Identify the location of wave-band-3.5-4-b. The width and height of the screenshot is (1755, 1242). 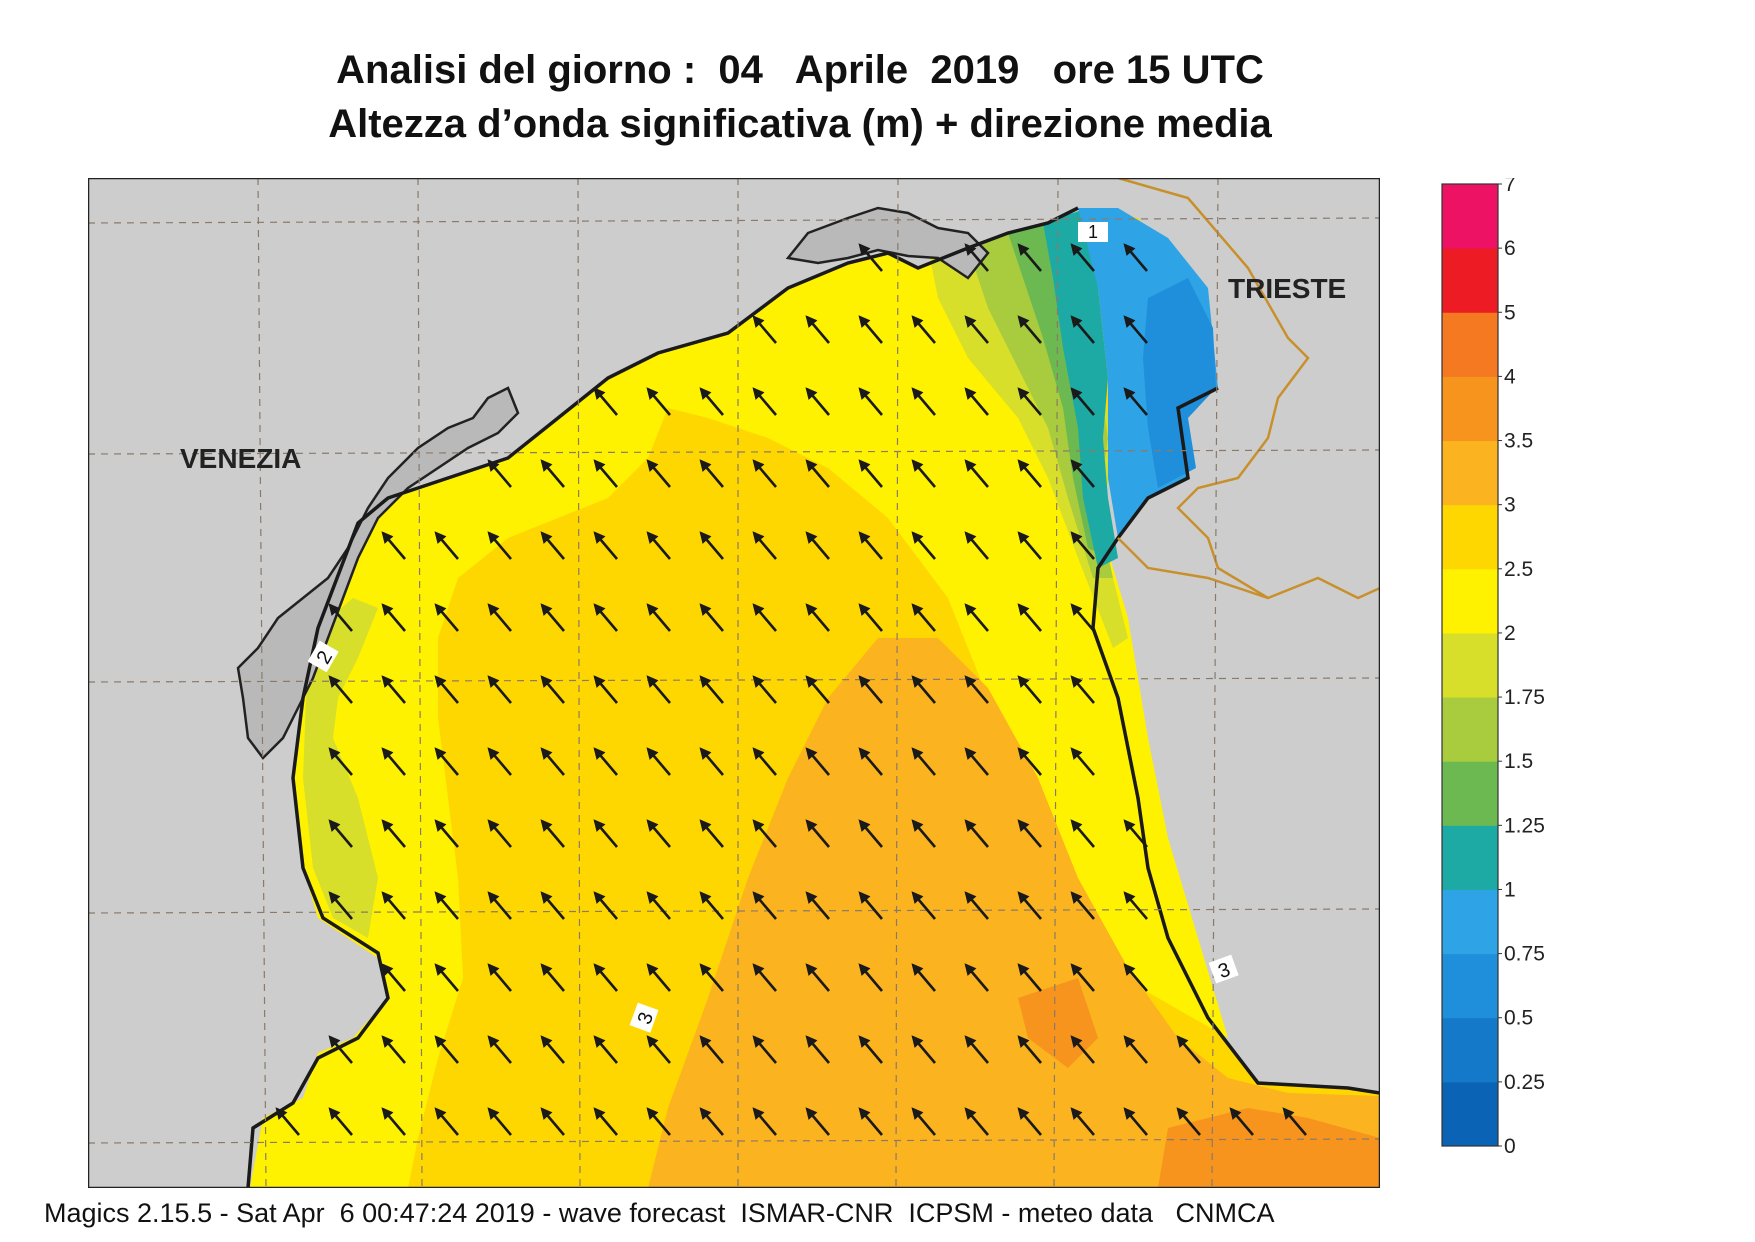
(1269, 1148).